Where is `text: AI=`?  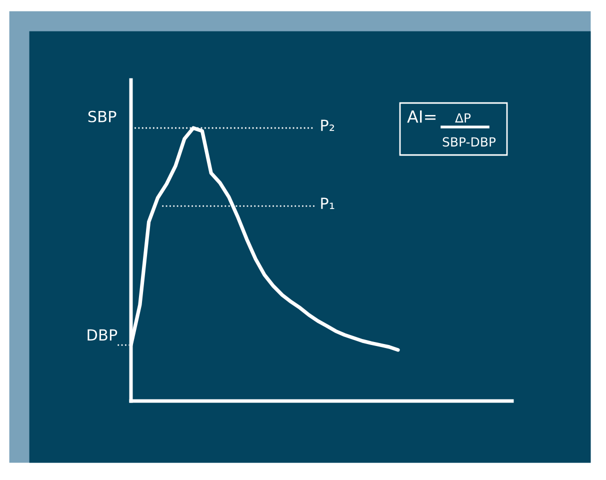 text: AI= is located at coordinates (421, 116).